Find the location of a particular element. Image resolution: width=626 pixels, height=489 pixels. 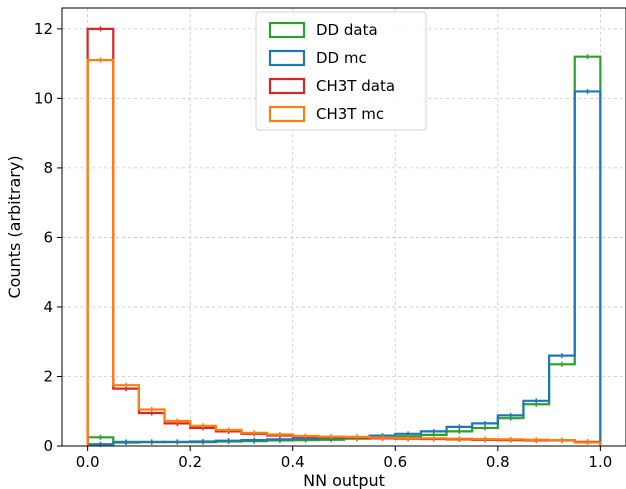

legend-box is located at coordinates (341, 71).